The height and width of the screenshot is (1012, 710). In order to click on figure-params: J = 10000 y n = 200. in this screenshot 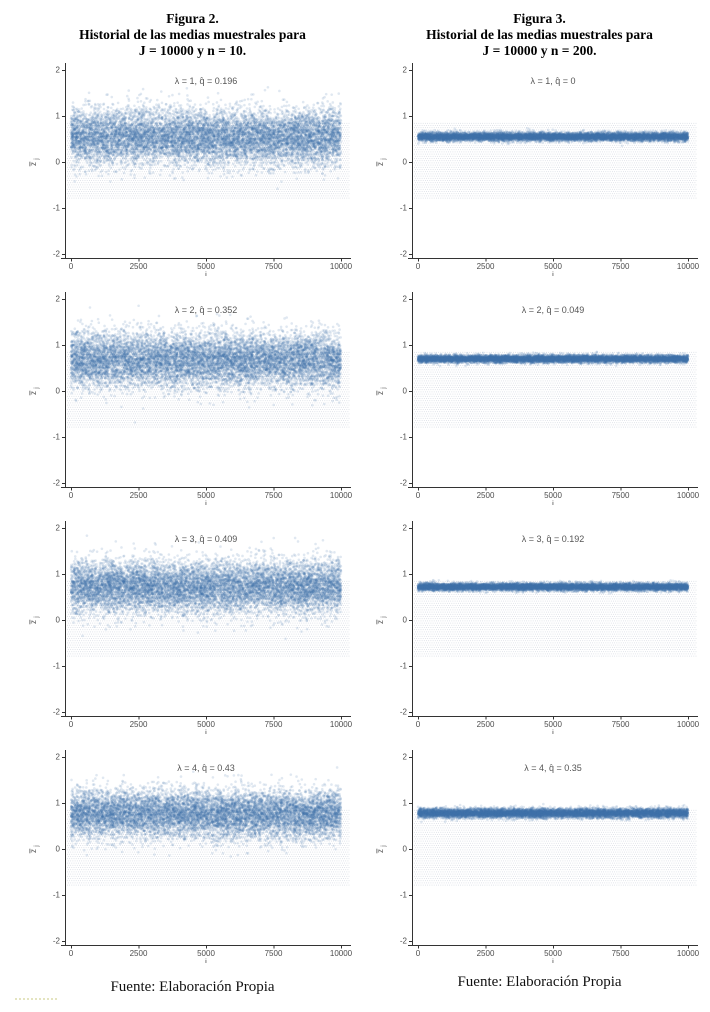, I will do `click(539, 50)`.